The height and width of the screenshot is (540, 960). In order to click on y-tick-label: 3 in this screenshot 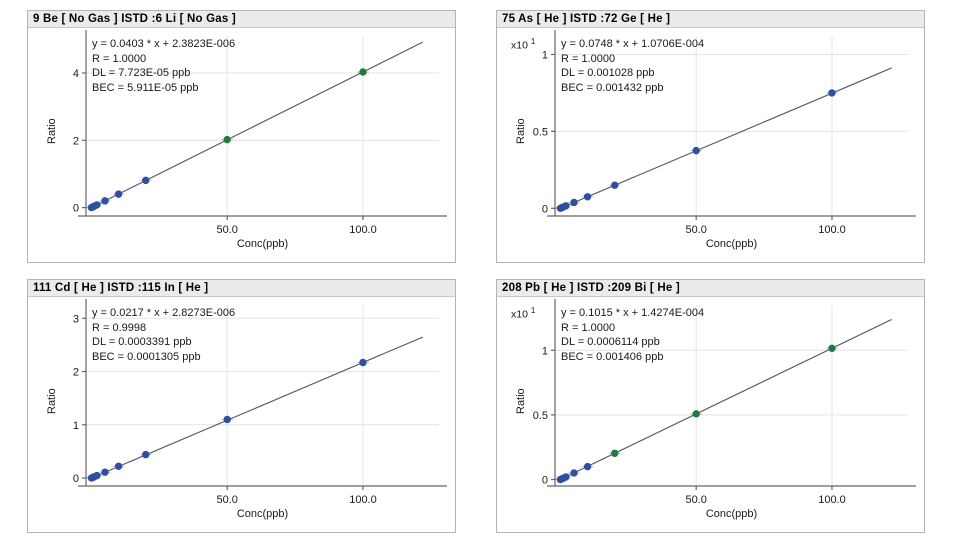, I will do `click(76, 319)`.